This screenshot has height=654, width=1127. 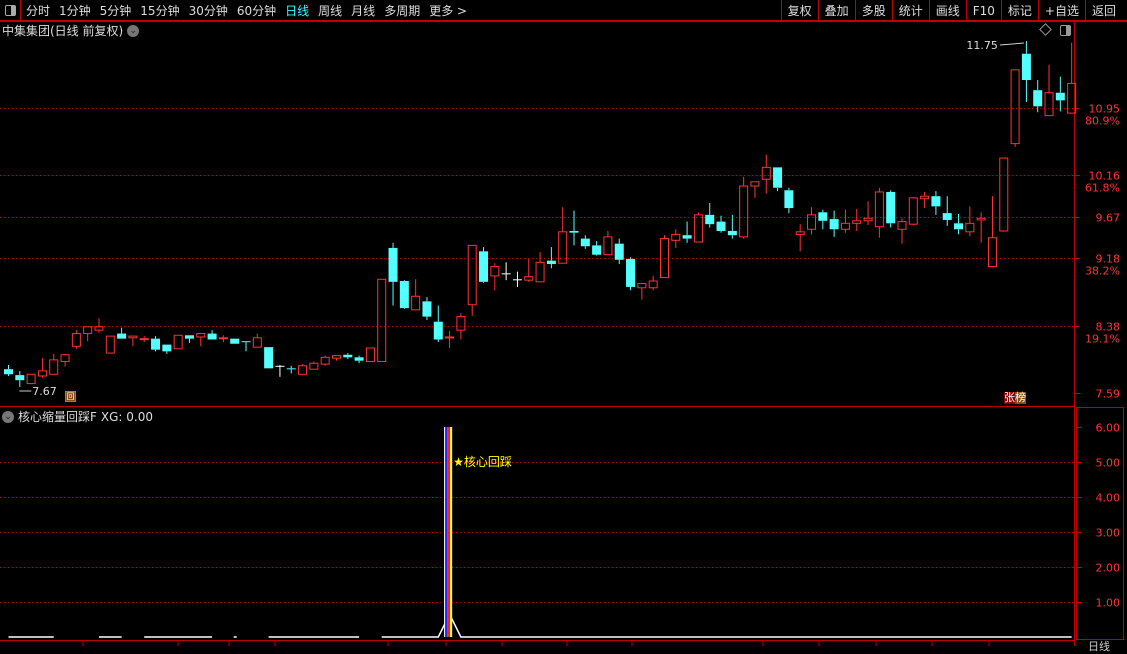 What do you see at coordinates (910, 10) in the screenshot?
I see `toolbar-button: 统计` at bounding box center [910, 10].